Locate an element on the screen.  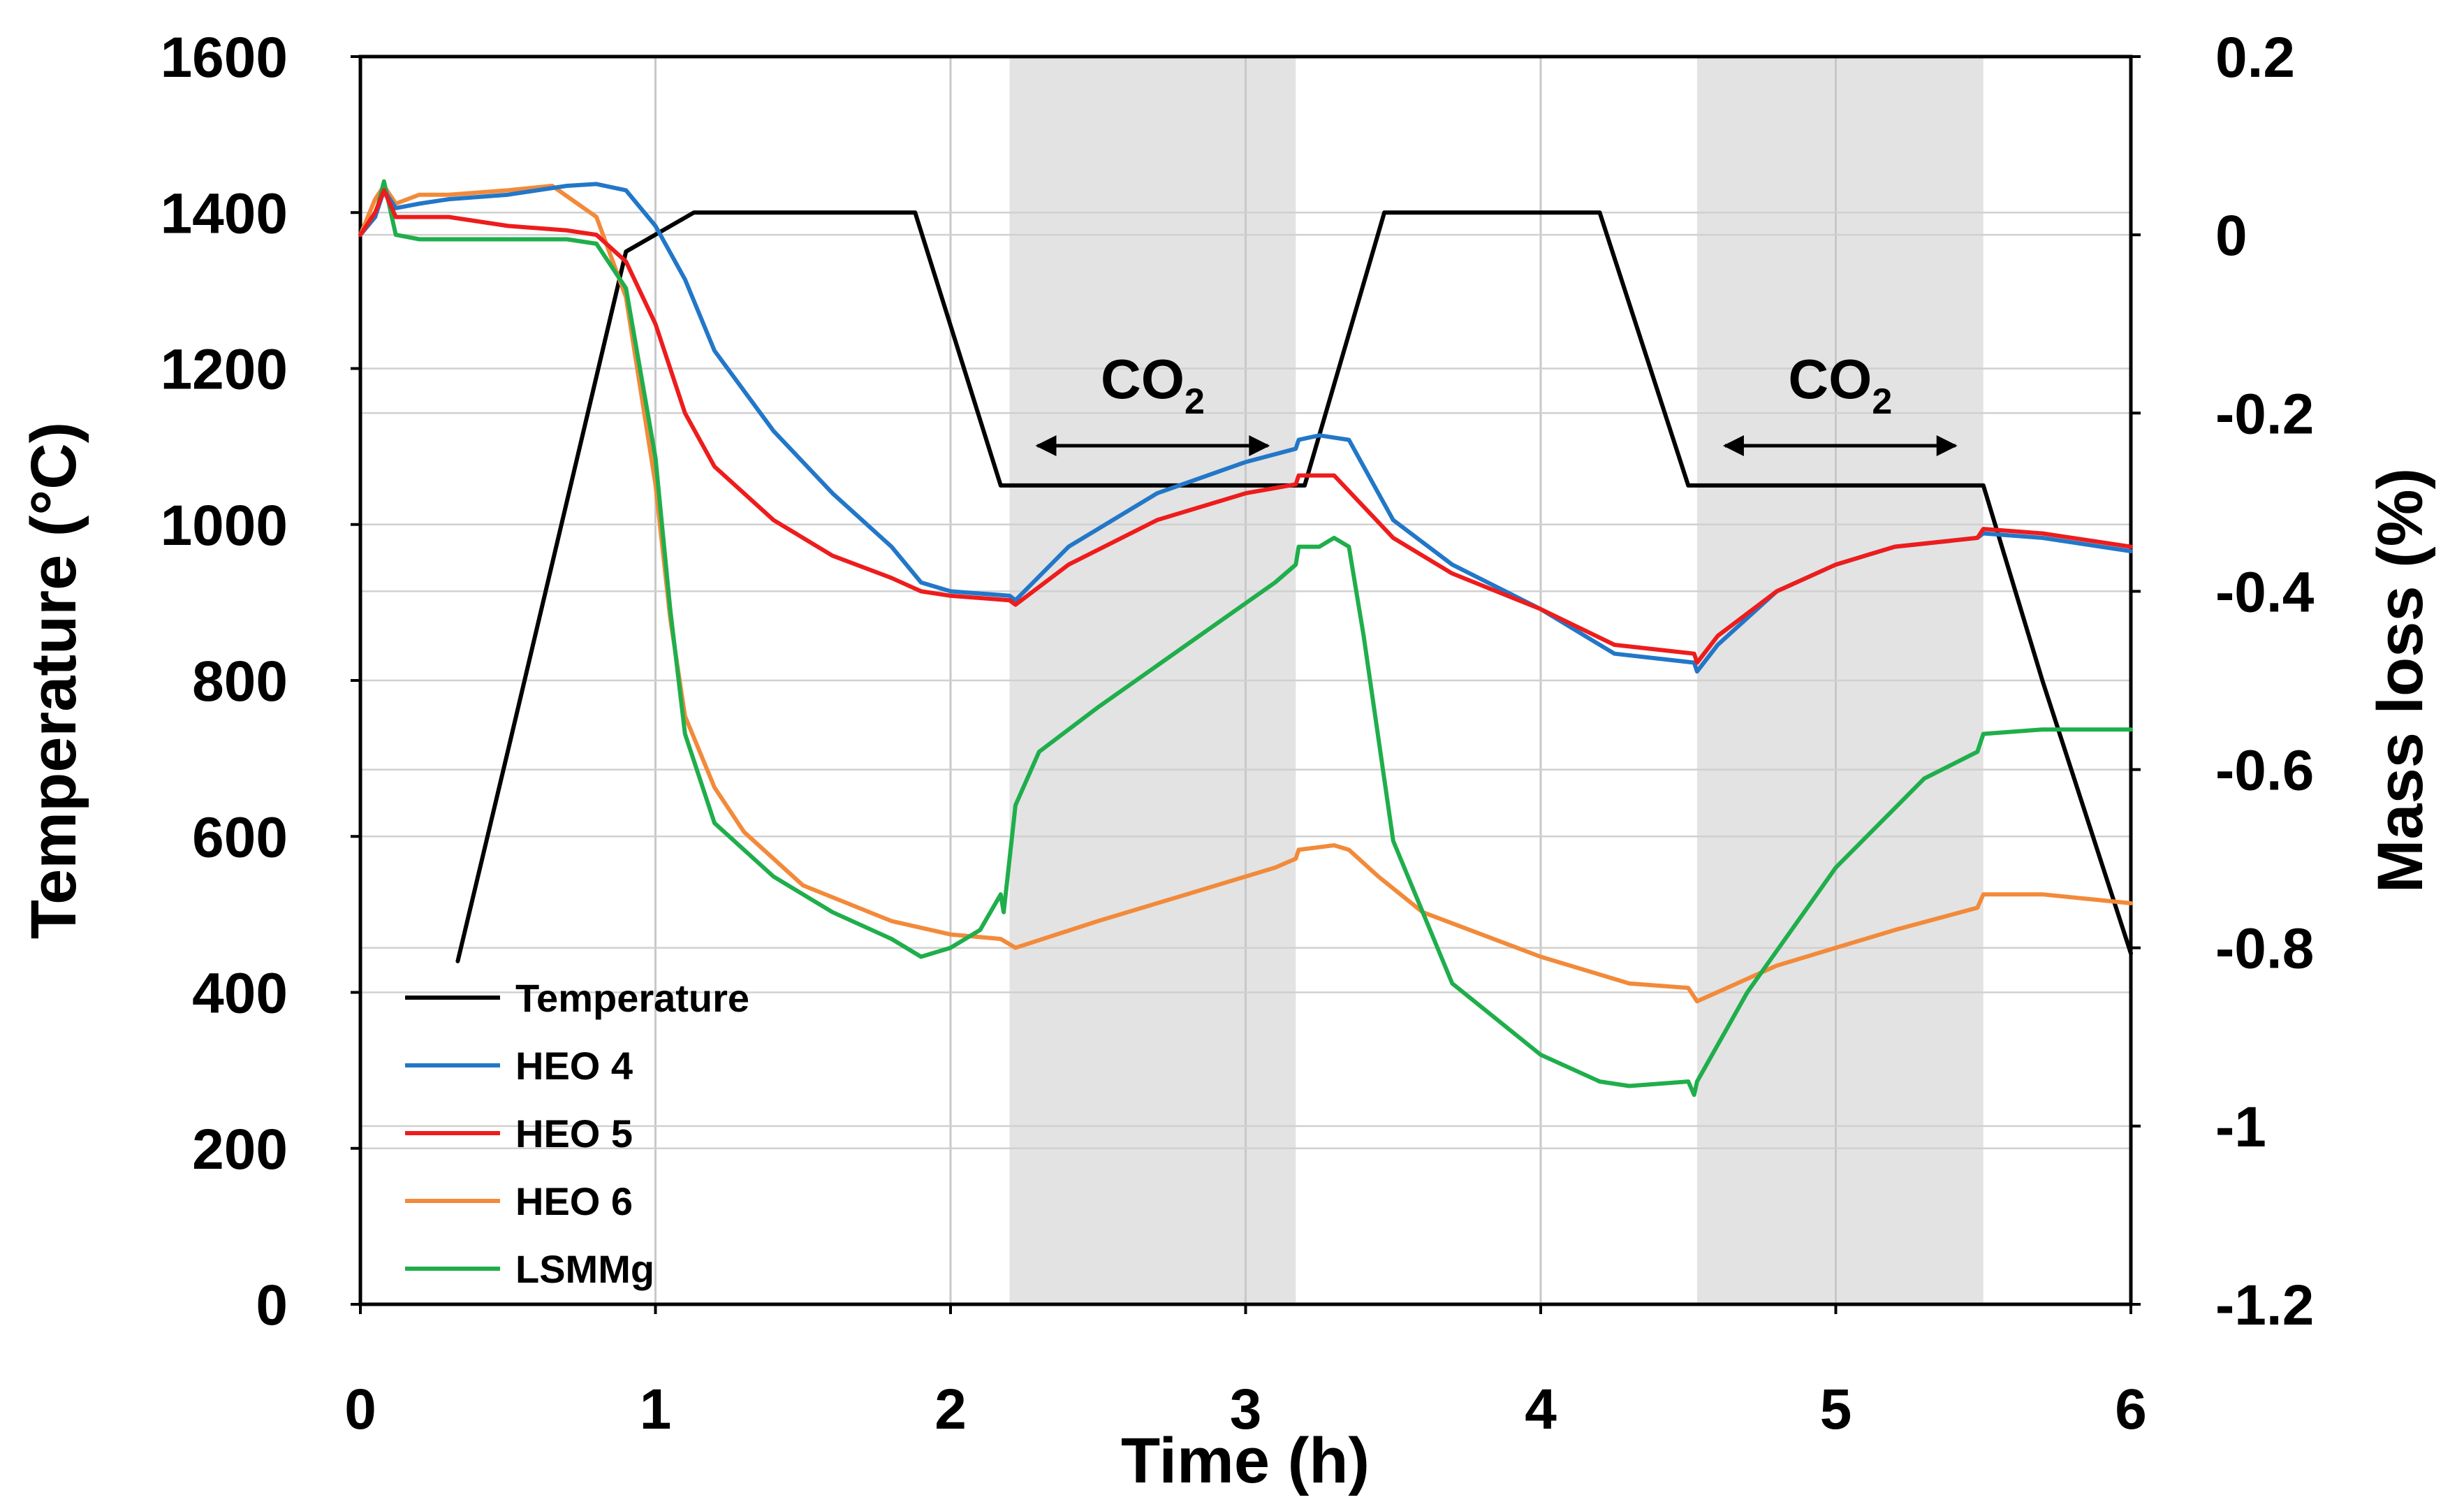
x-axis-label: Time (h) is located at coordinates (1245, 1460).